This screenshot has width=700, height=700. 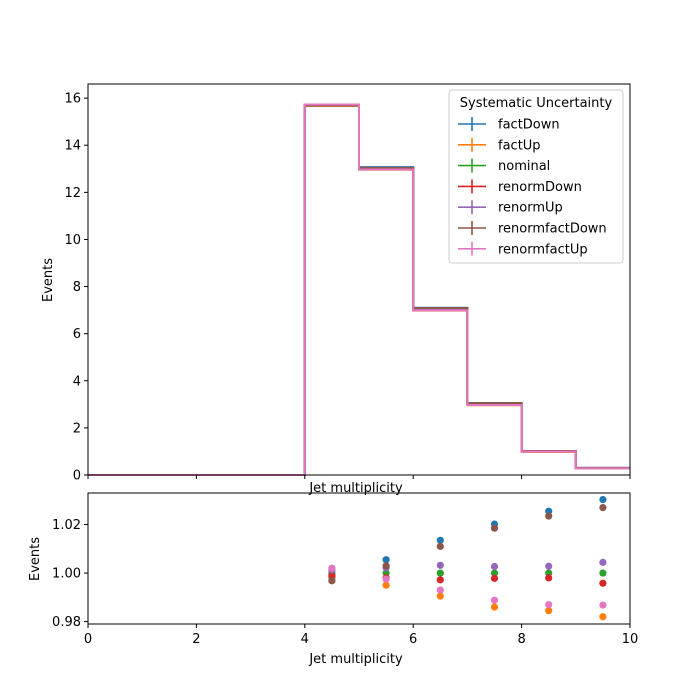 I want to click on legend-entry-nominal: nominal, so click(x=504, y=166).